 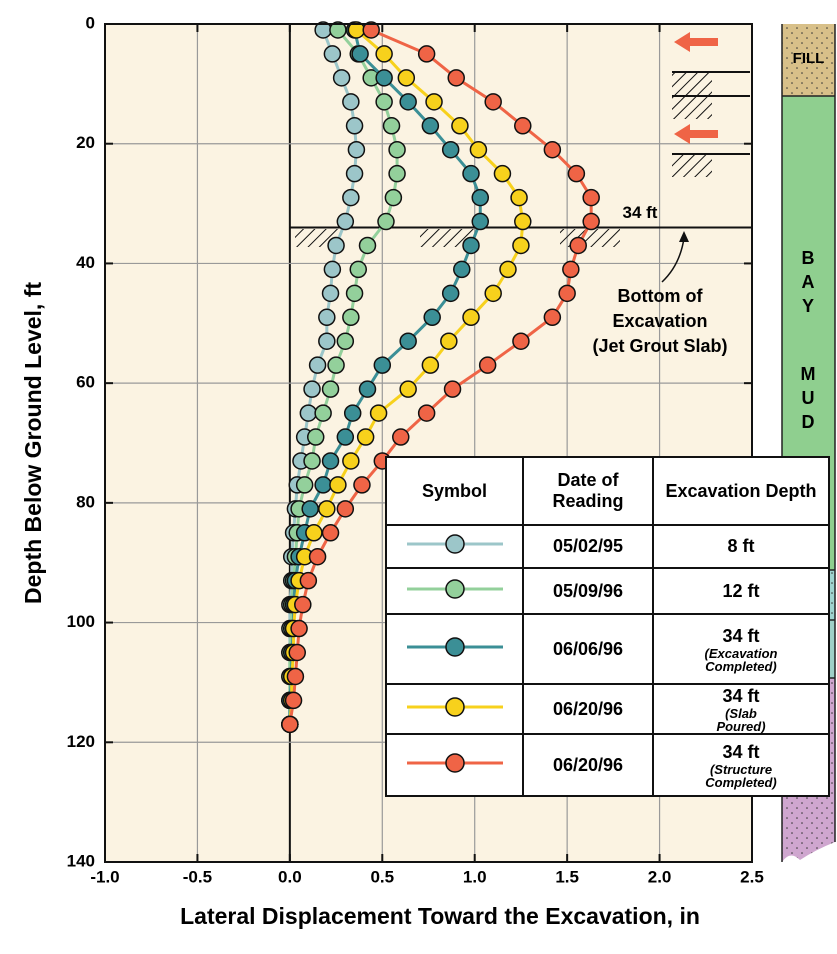 What do you see at coordinates (684, 236) in the screenshot?
I see `annotation-arrowhead` at bounding box center [684, 236].